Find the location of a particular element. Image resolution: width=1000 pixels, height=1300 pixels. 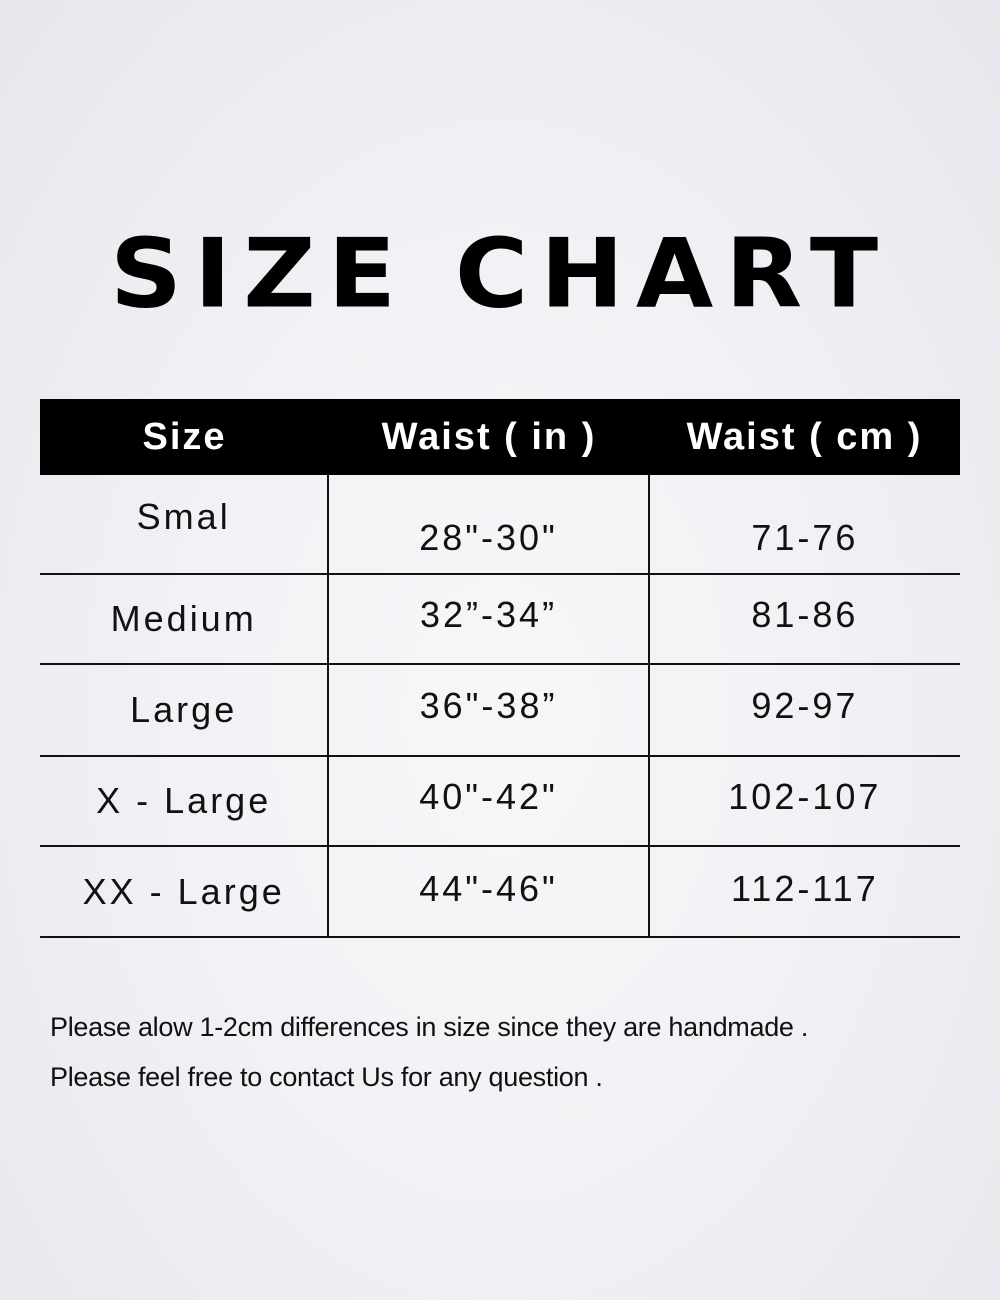

cell-waist-cm: 81-86 is located at coordinates (805, 614).